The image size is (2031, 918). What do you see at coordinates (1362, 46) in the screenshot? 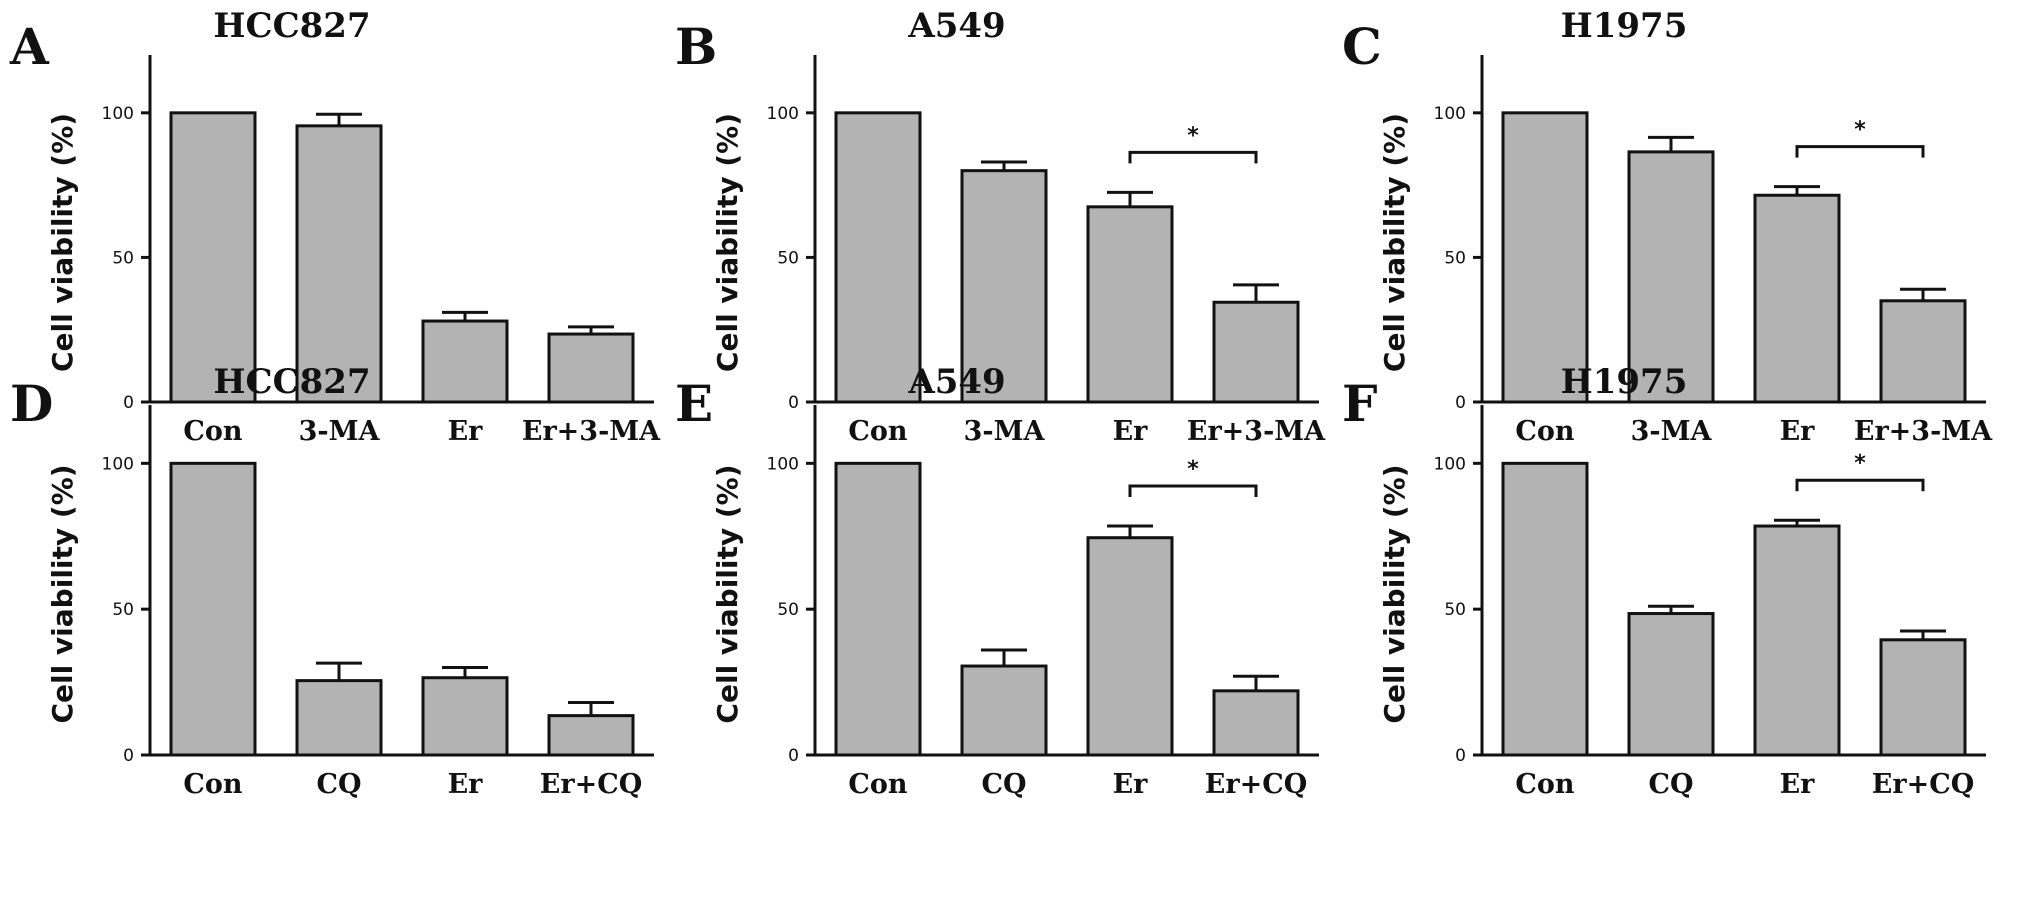
I see `panel-letter: C` at bounding box center [1362, 46].